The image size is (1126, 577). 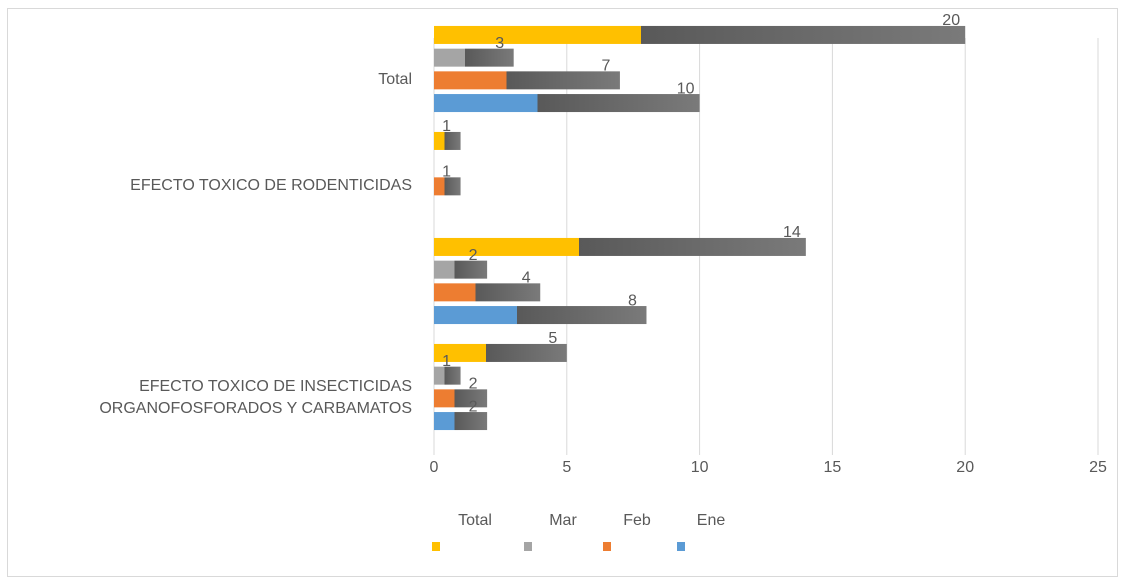 I want to click on data-label: 8, so click(x=632, y=300).